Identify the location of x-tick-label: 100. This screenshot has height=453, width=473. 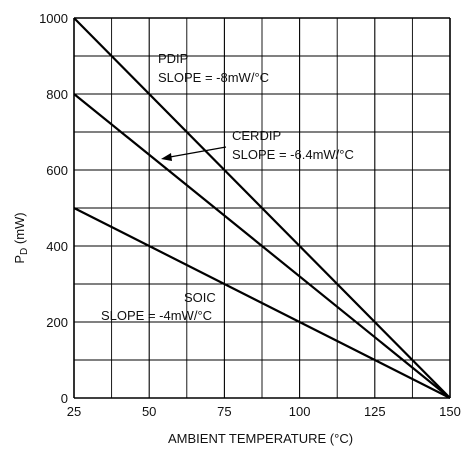
(300, 411).